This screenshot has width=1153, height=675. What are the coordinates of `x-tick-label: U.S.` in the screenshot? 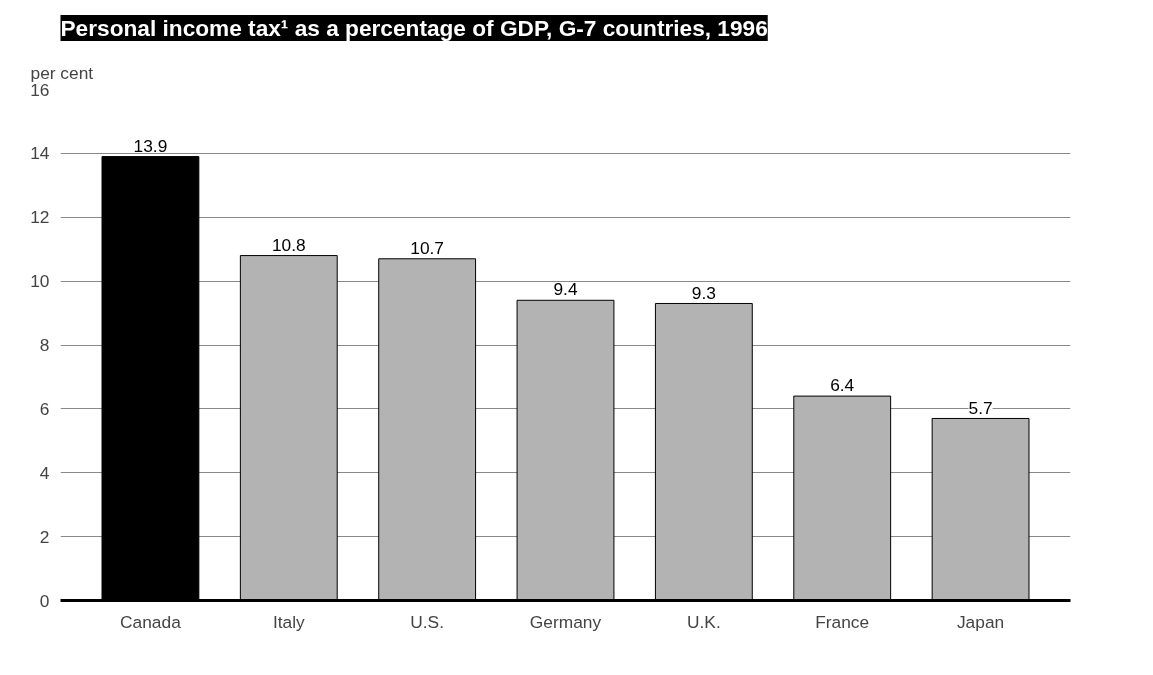 It's located at (427, 621).